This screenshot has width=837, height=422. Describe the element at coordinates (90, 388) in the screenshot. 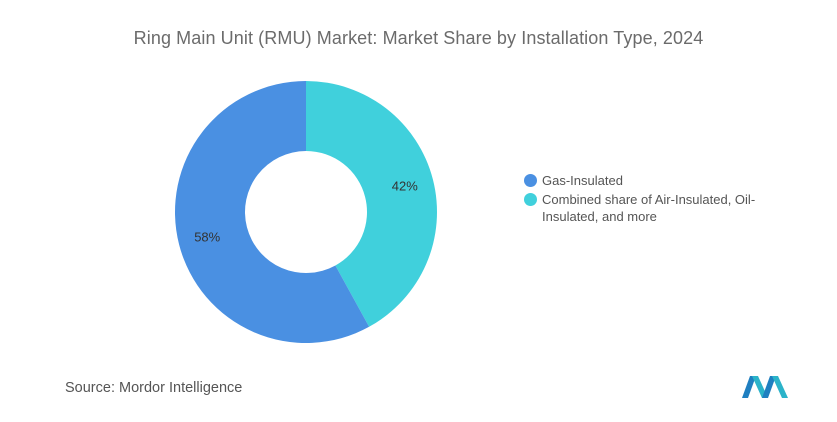

I see `source-label: Source:` at that location.